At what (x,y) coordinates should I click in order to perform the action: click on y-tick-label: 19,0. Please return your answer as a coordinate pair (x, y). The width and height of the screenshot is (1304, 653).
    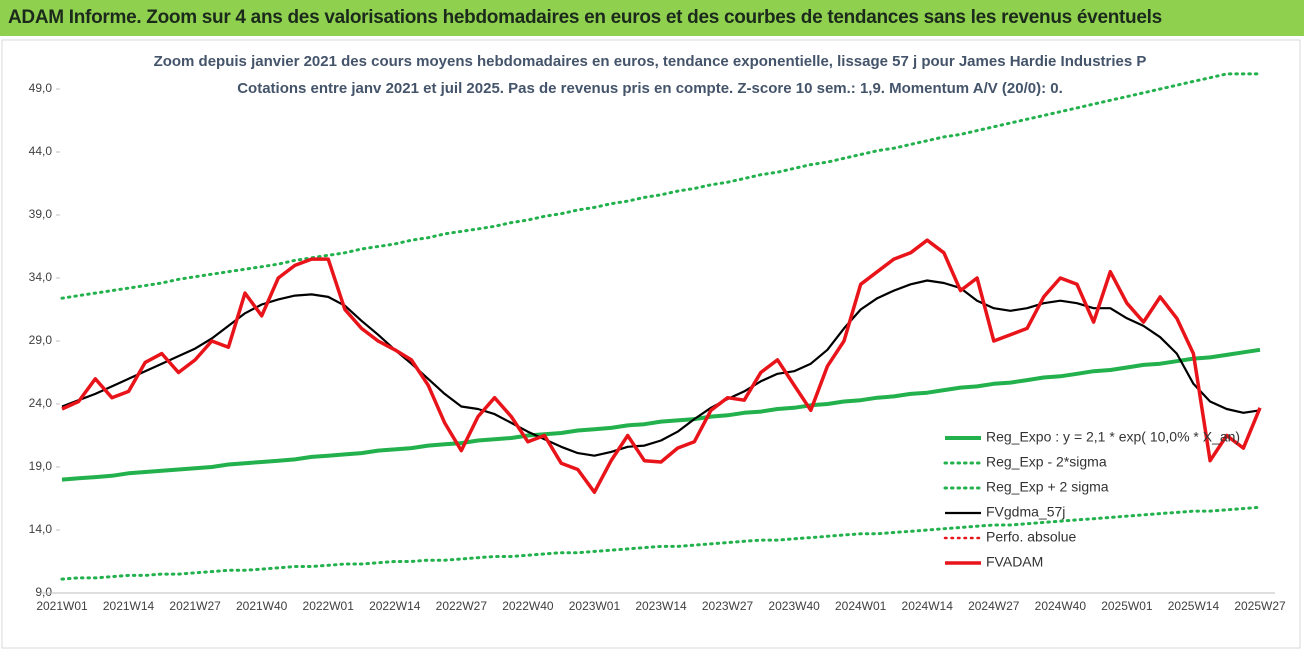
    Looking at the image, I should click on (41, 466).